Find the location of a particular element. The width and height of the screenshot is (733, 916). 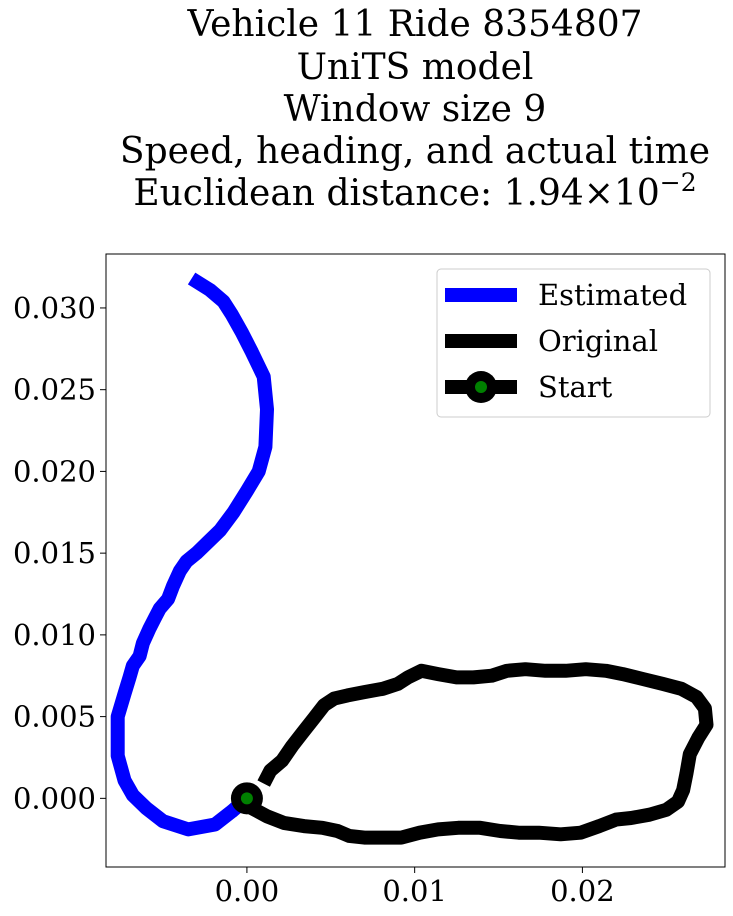

legend-label-estimated: Estimated is located at coordinates (612, 295).